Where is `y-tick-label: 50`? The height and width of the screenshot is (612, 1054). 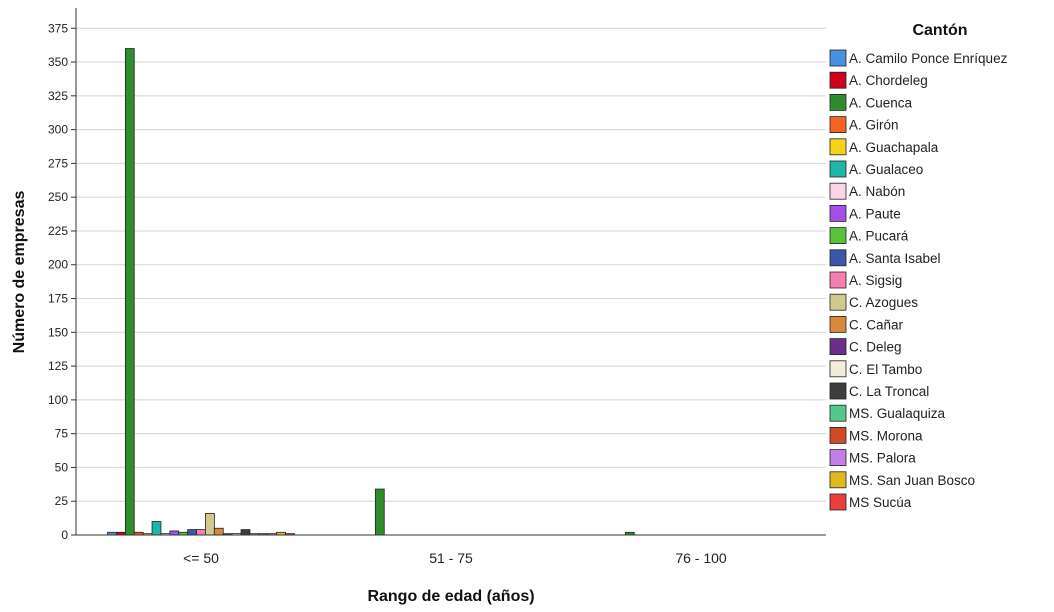
y-tick-label: 50 is located at coordinates (62, 467).